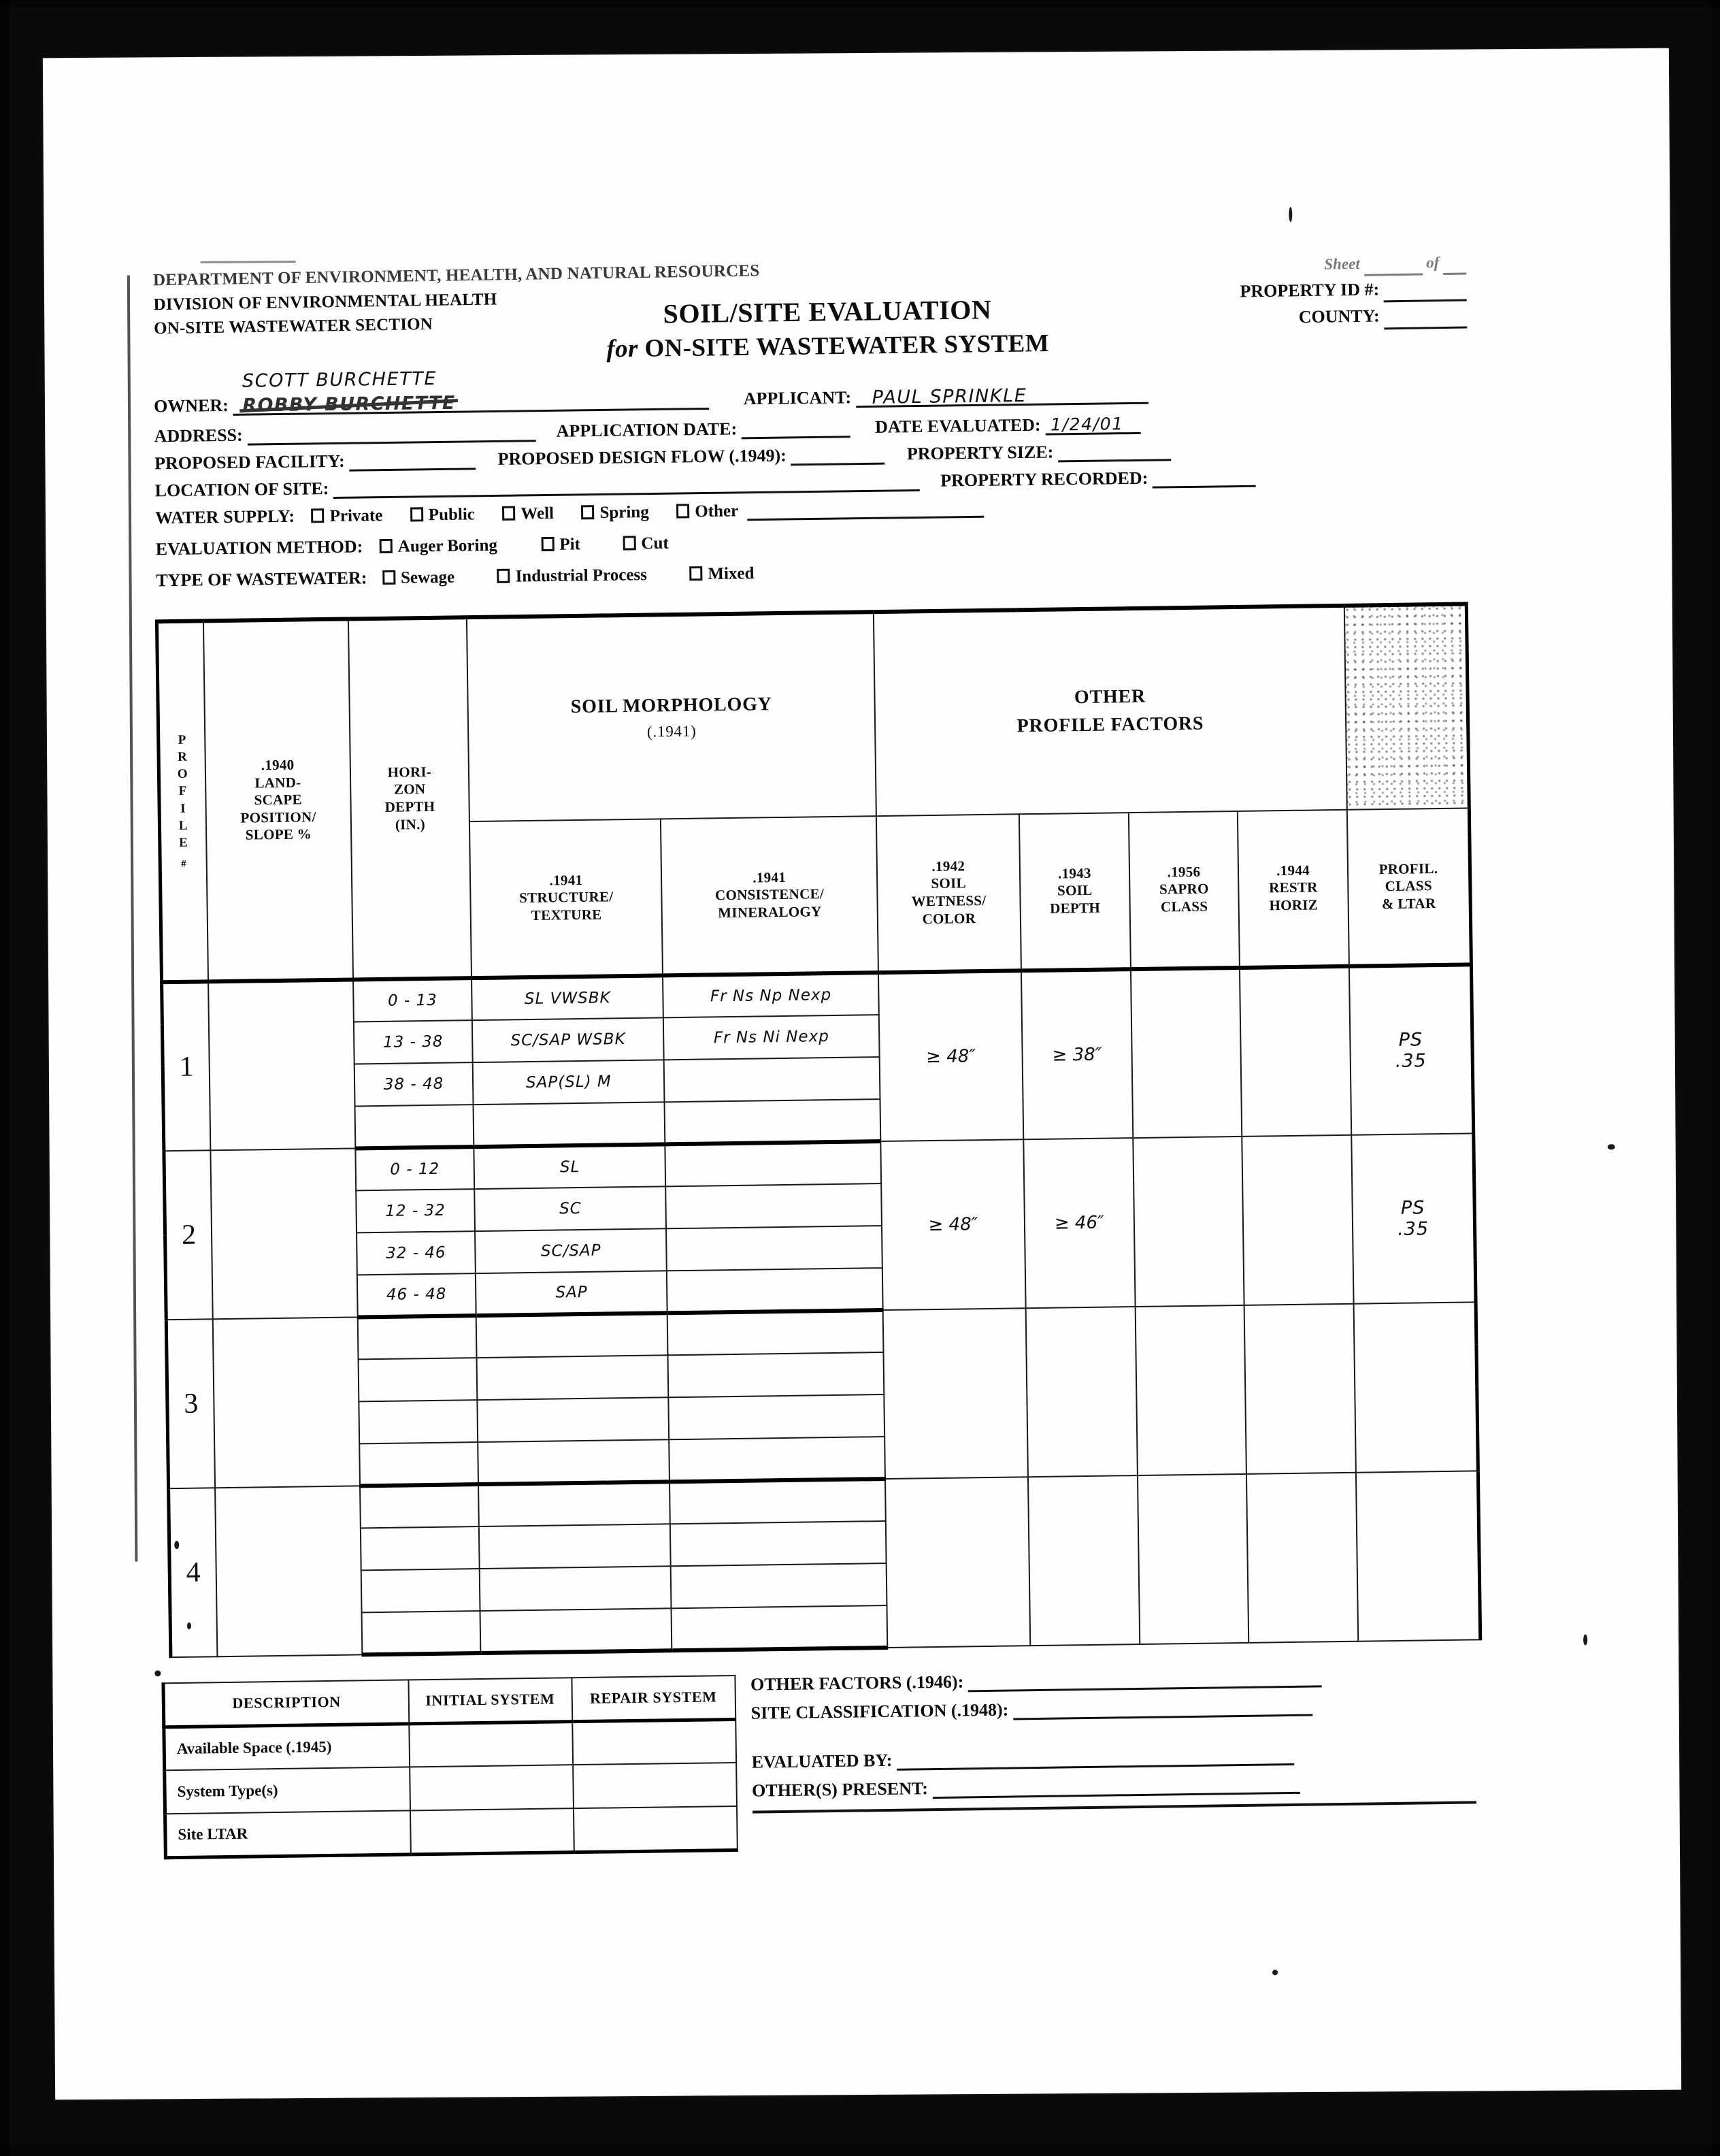 This screenshot has height=2156, width=1720. I want to click on water-supply-option-spring: Spring, so click(615, 513).